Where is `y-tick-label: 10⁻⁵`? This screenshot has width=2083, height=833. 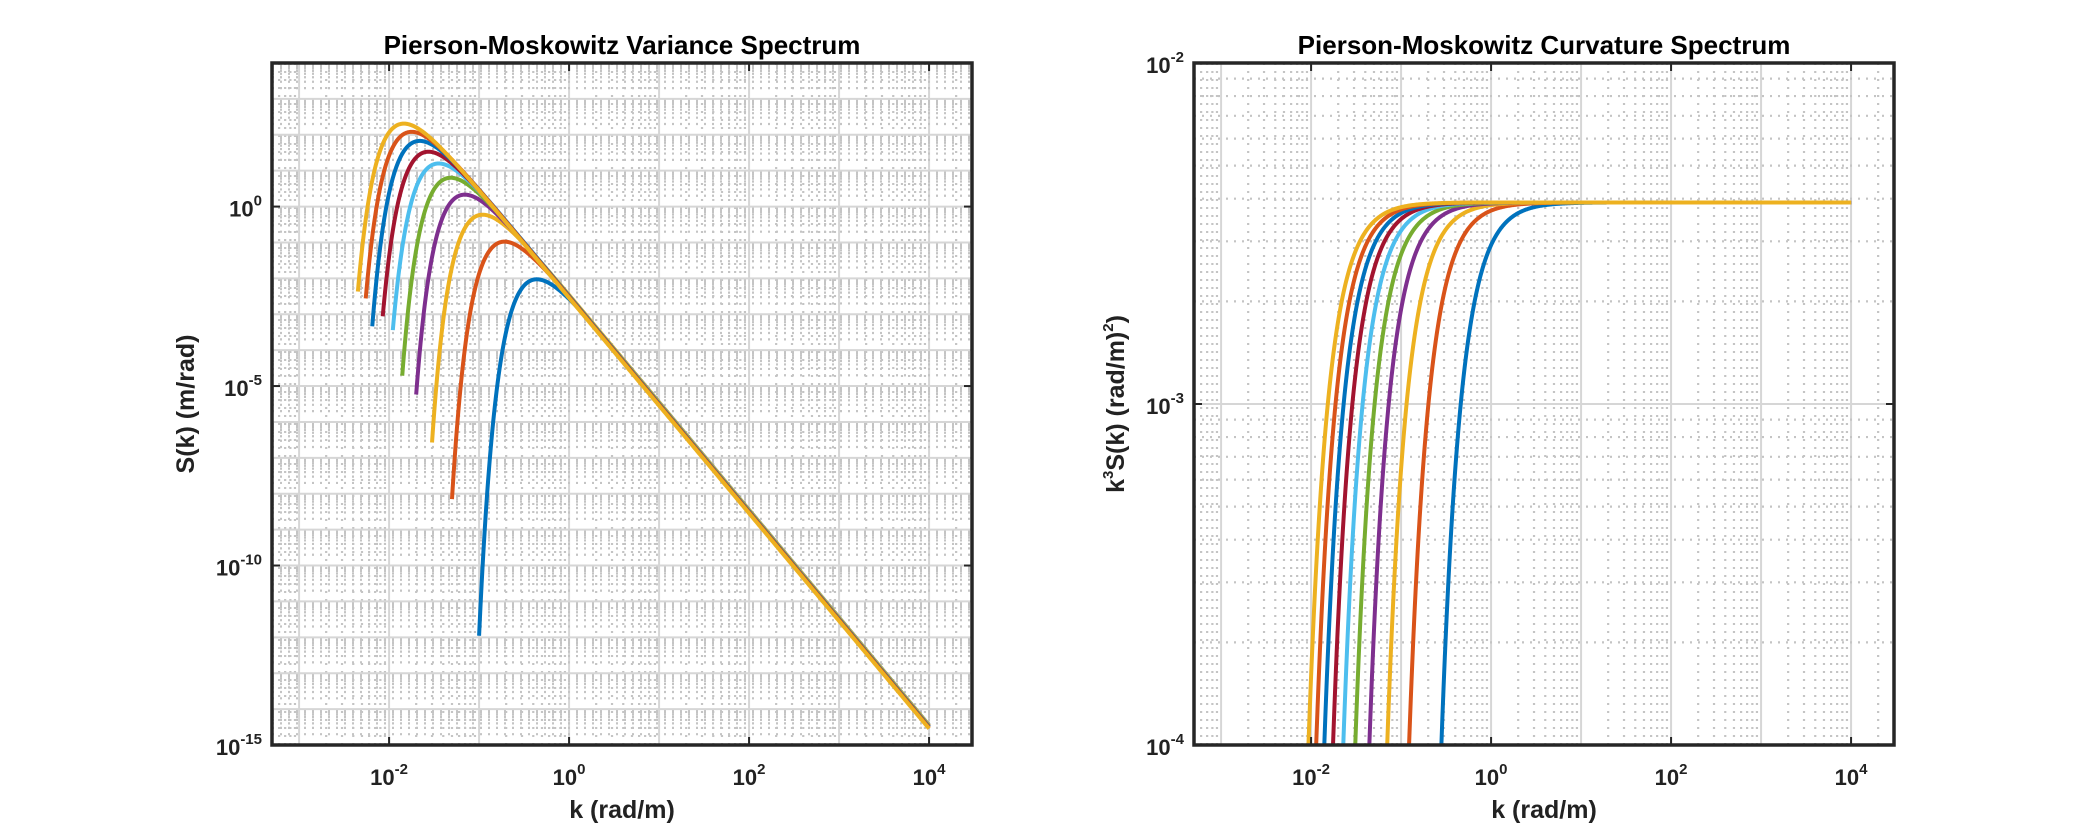 y-tick-label: 10⁻⁵ is located at coordinates (243, 386).